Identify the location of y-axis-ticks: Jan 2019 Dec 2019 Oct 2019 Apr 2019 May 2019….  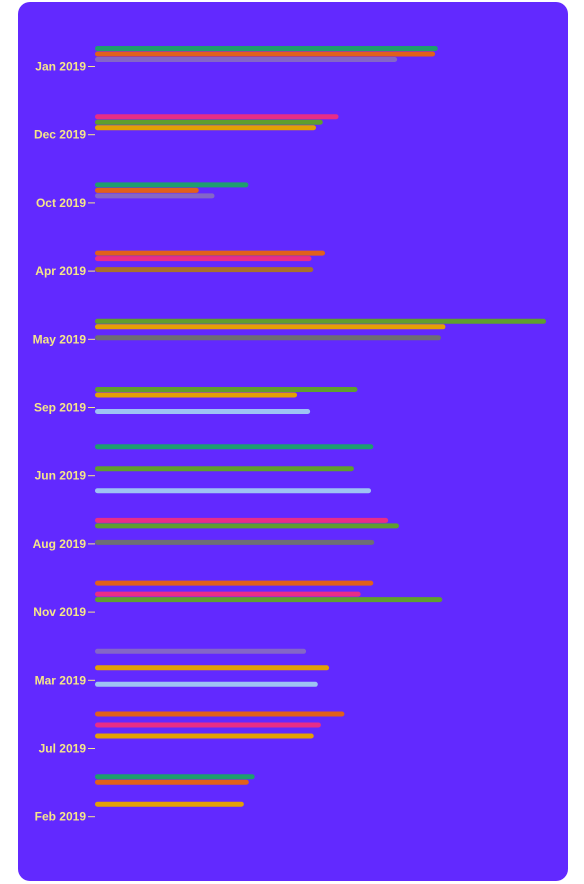
(64, 442).